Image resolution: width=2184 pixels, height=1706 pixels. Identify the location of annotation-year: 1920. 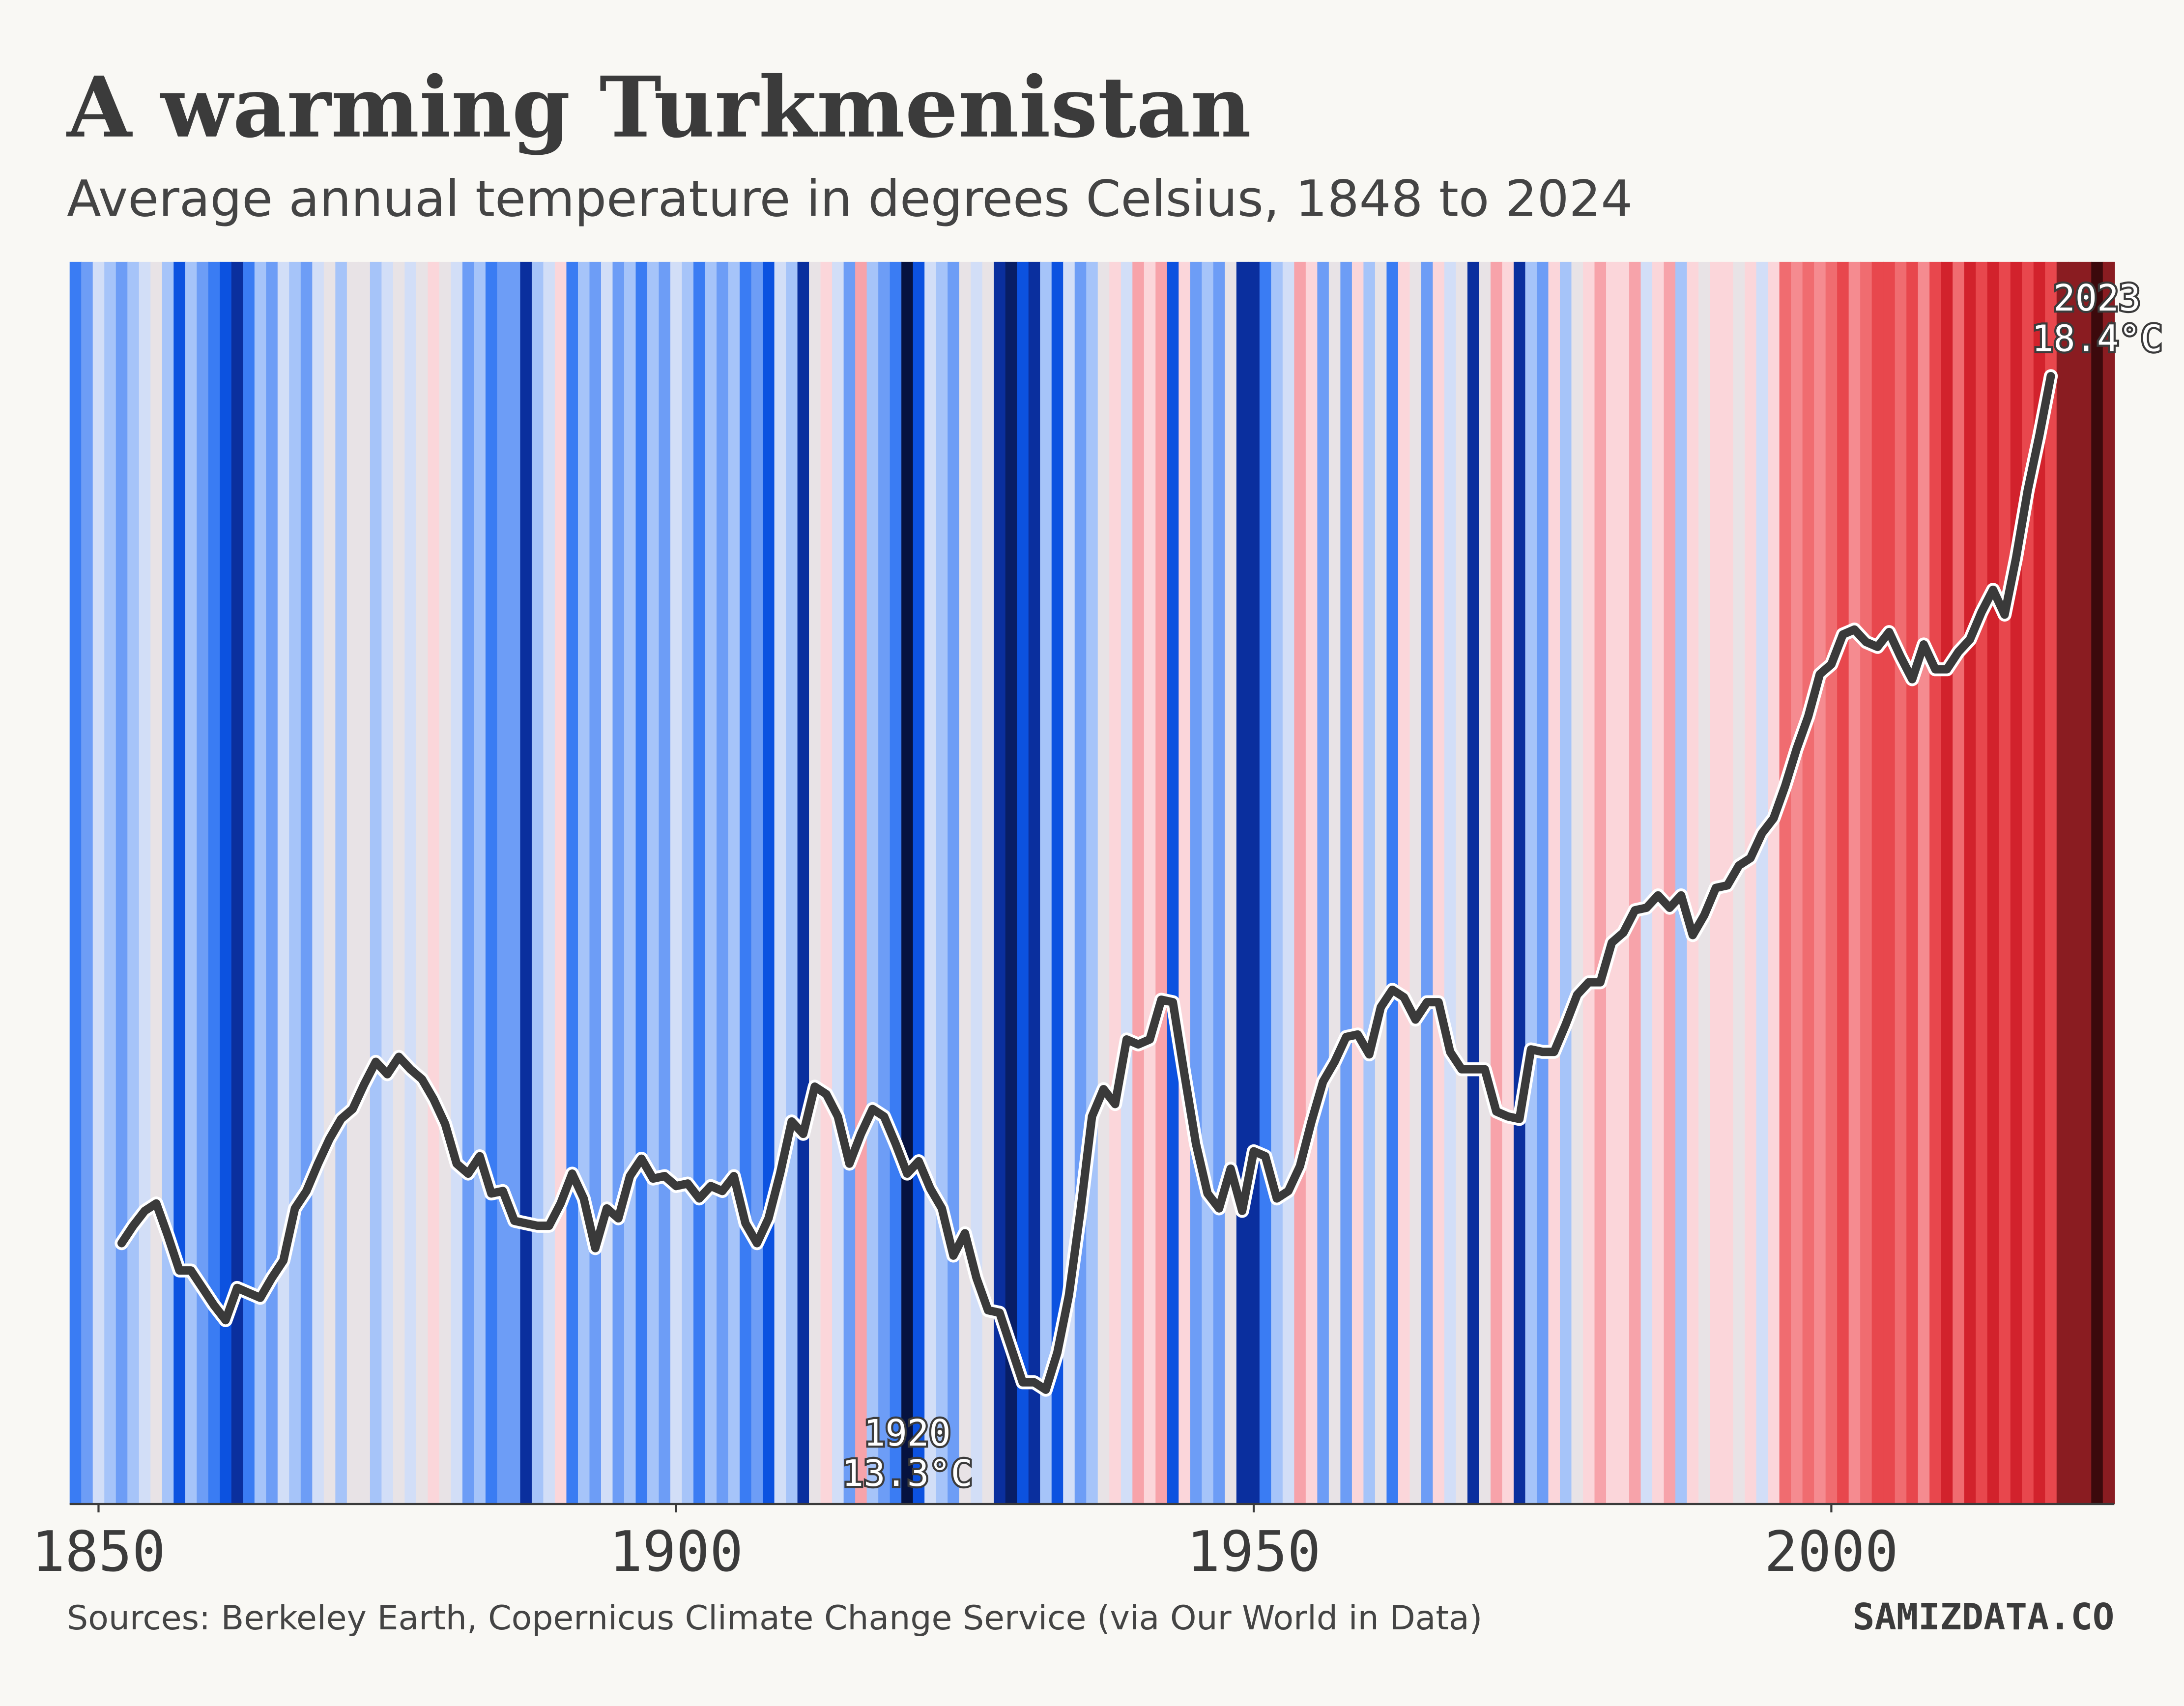
(906, 1433).